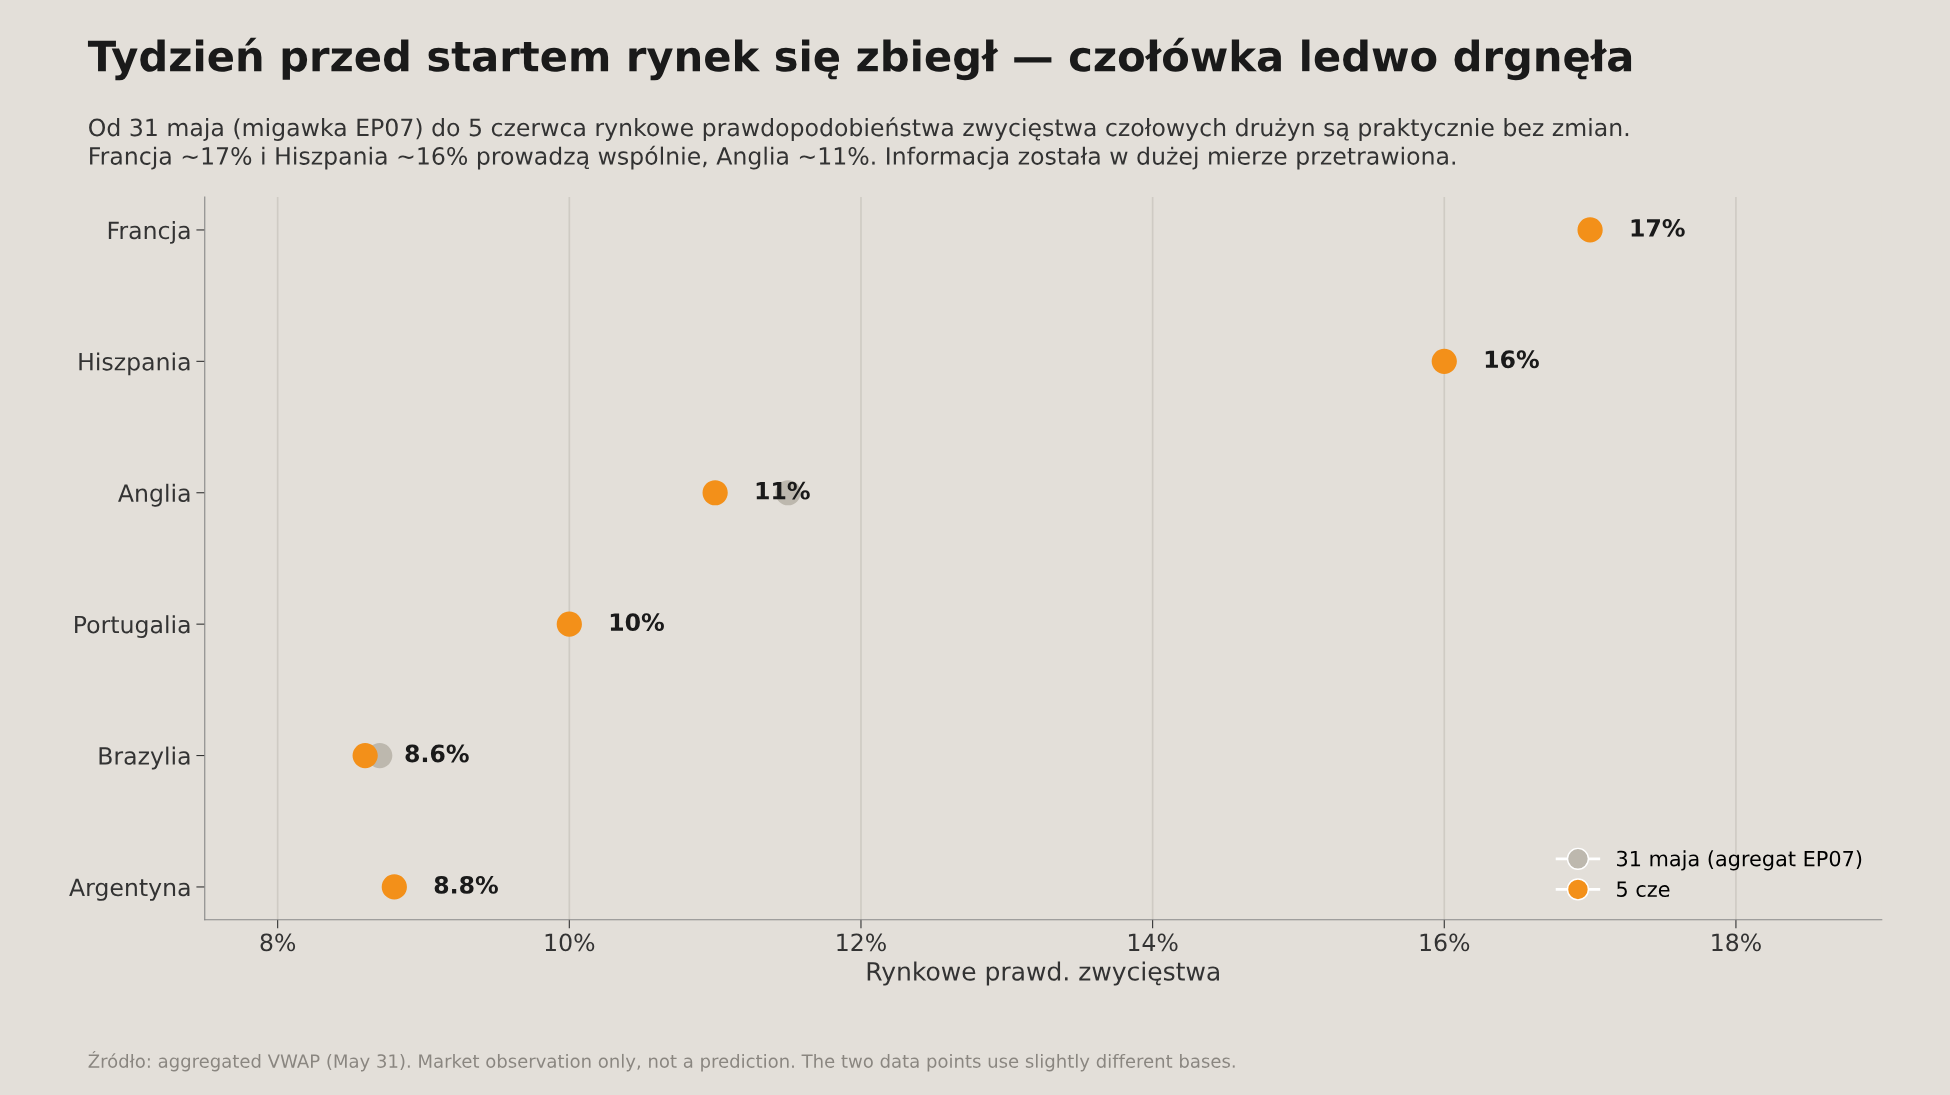 This screenshot has height=1095, width=1950. What do you see at coordinates (437, 753) in the screenshot?
I see `data-label: 8.6%` at bounding box center [437, 753].